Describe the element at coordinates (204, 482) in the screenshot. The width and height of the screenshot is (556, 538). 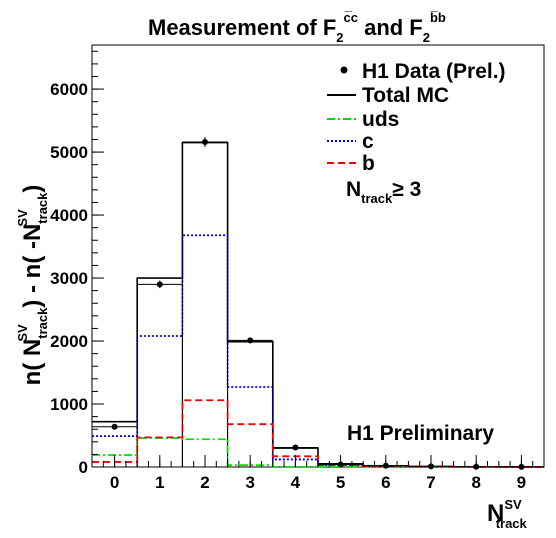
I see `x-tick-label: 2` at that location.